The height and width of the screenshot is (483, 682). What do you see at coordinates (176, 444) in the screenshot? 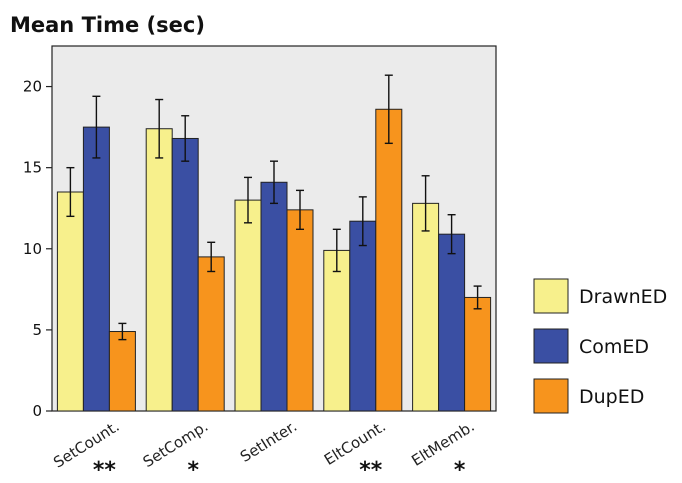
I see `x-category-label: SetComp.` at bounding box center [176, 444].